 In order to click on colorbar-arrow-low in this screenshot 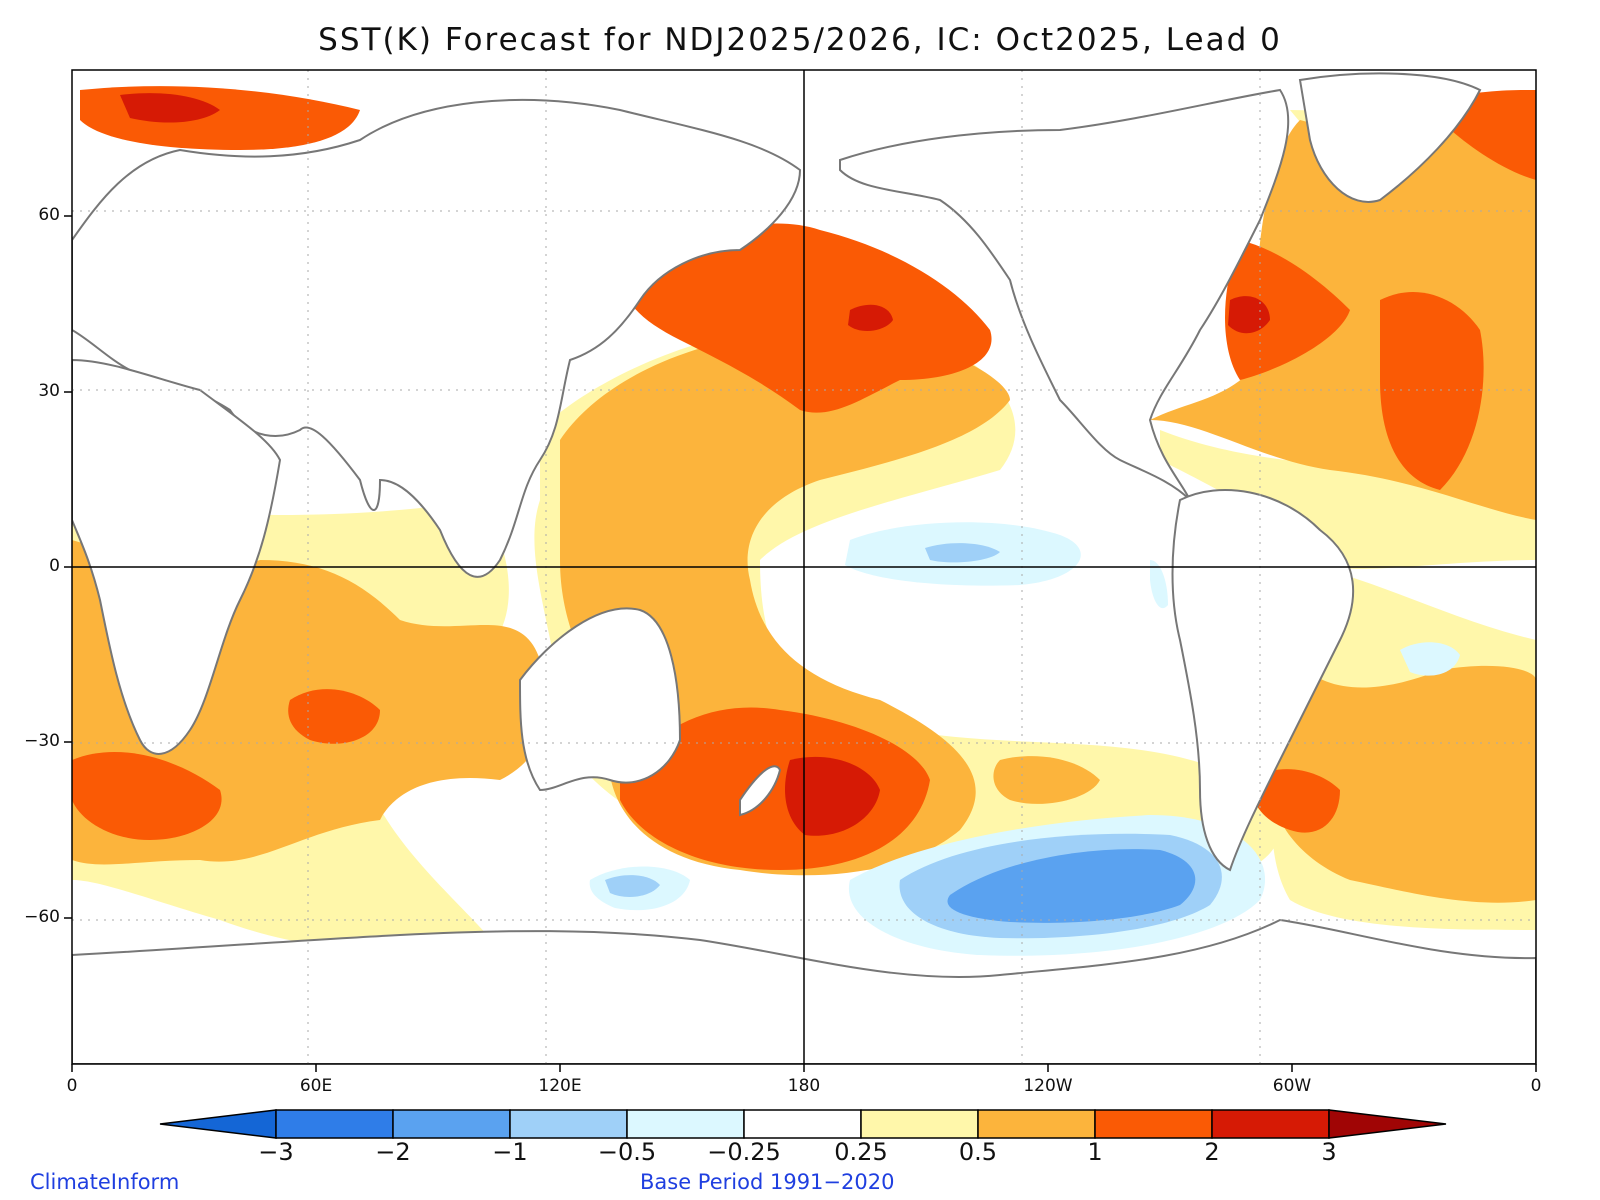, I will do `click(218, 1124)`.